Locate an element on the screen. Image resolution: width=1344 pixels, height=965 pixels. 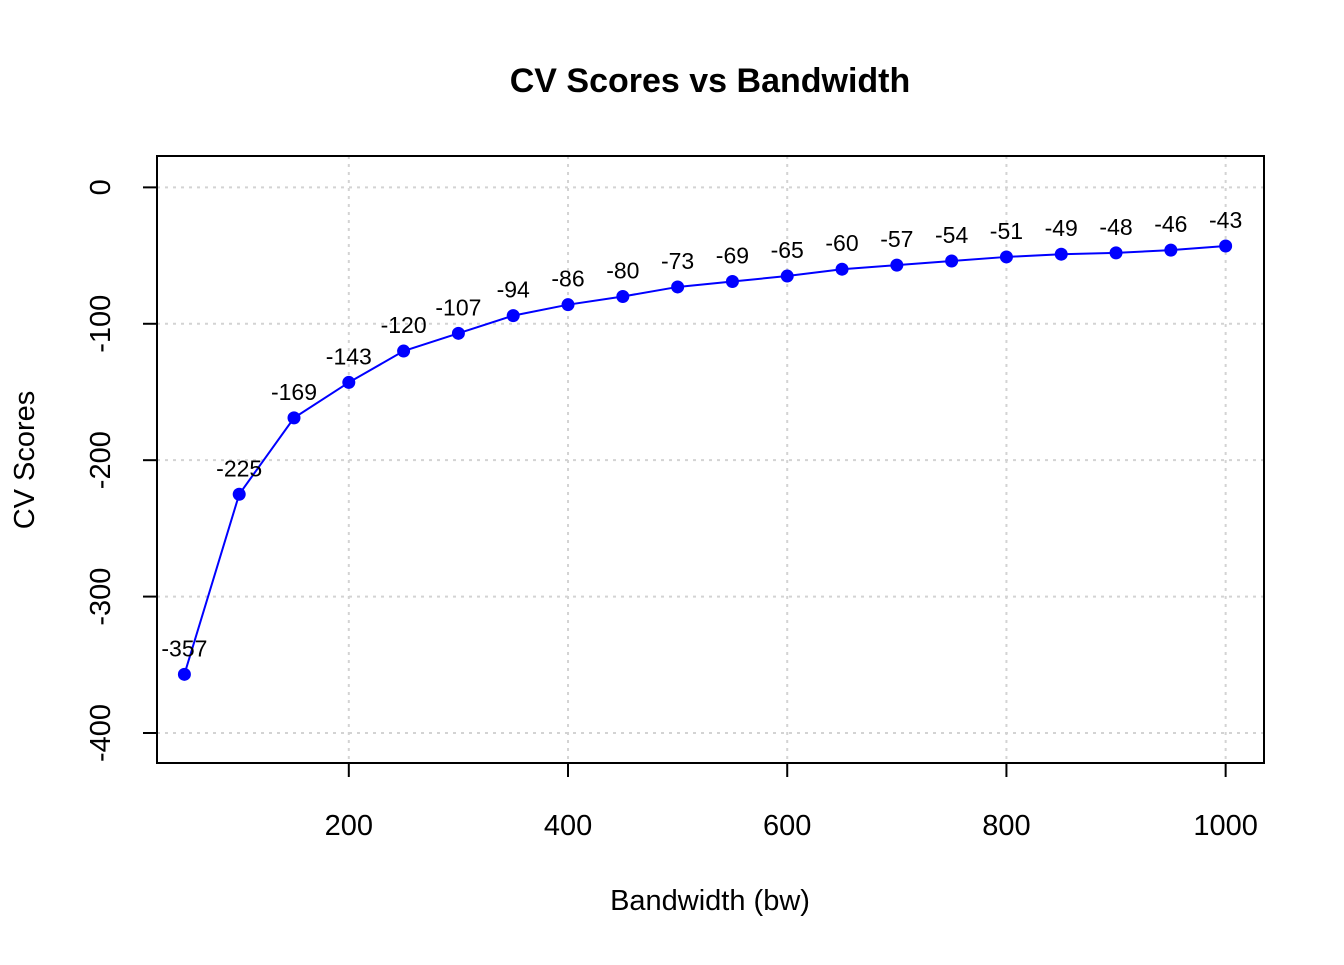
data-label: -357 is located at coordinates (184, 648).